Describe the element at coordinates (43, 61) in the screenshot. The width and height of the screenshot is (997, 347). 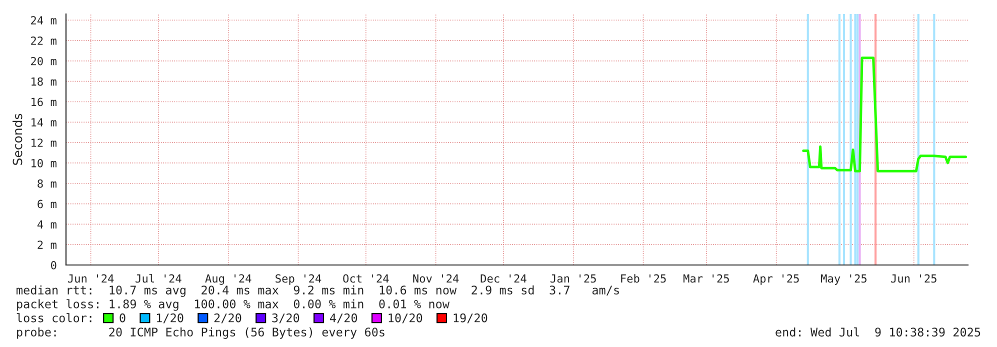
I see `y-tick-label: 20 m` at that location.